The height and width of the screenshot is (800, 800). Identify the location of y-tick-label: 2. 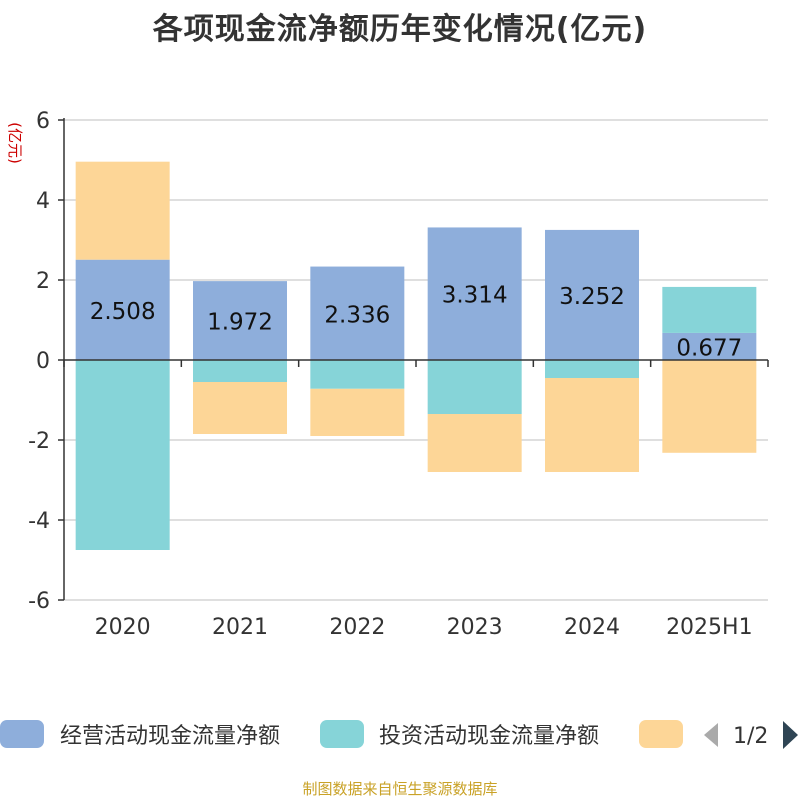
(43, 281).